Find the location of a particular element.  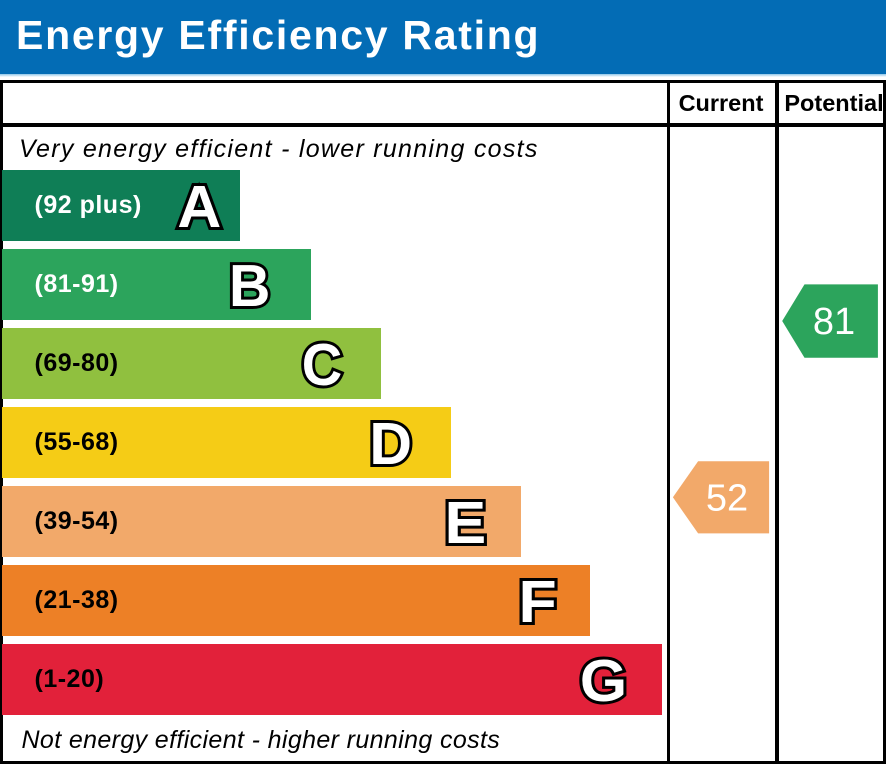

svg-text: G is located at coordinates (603, 681).